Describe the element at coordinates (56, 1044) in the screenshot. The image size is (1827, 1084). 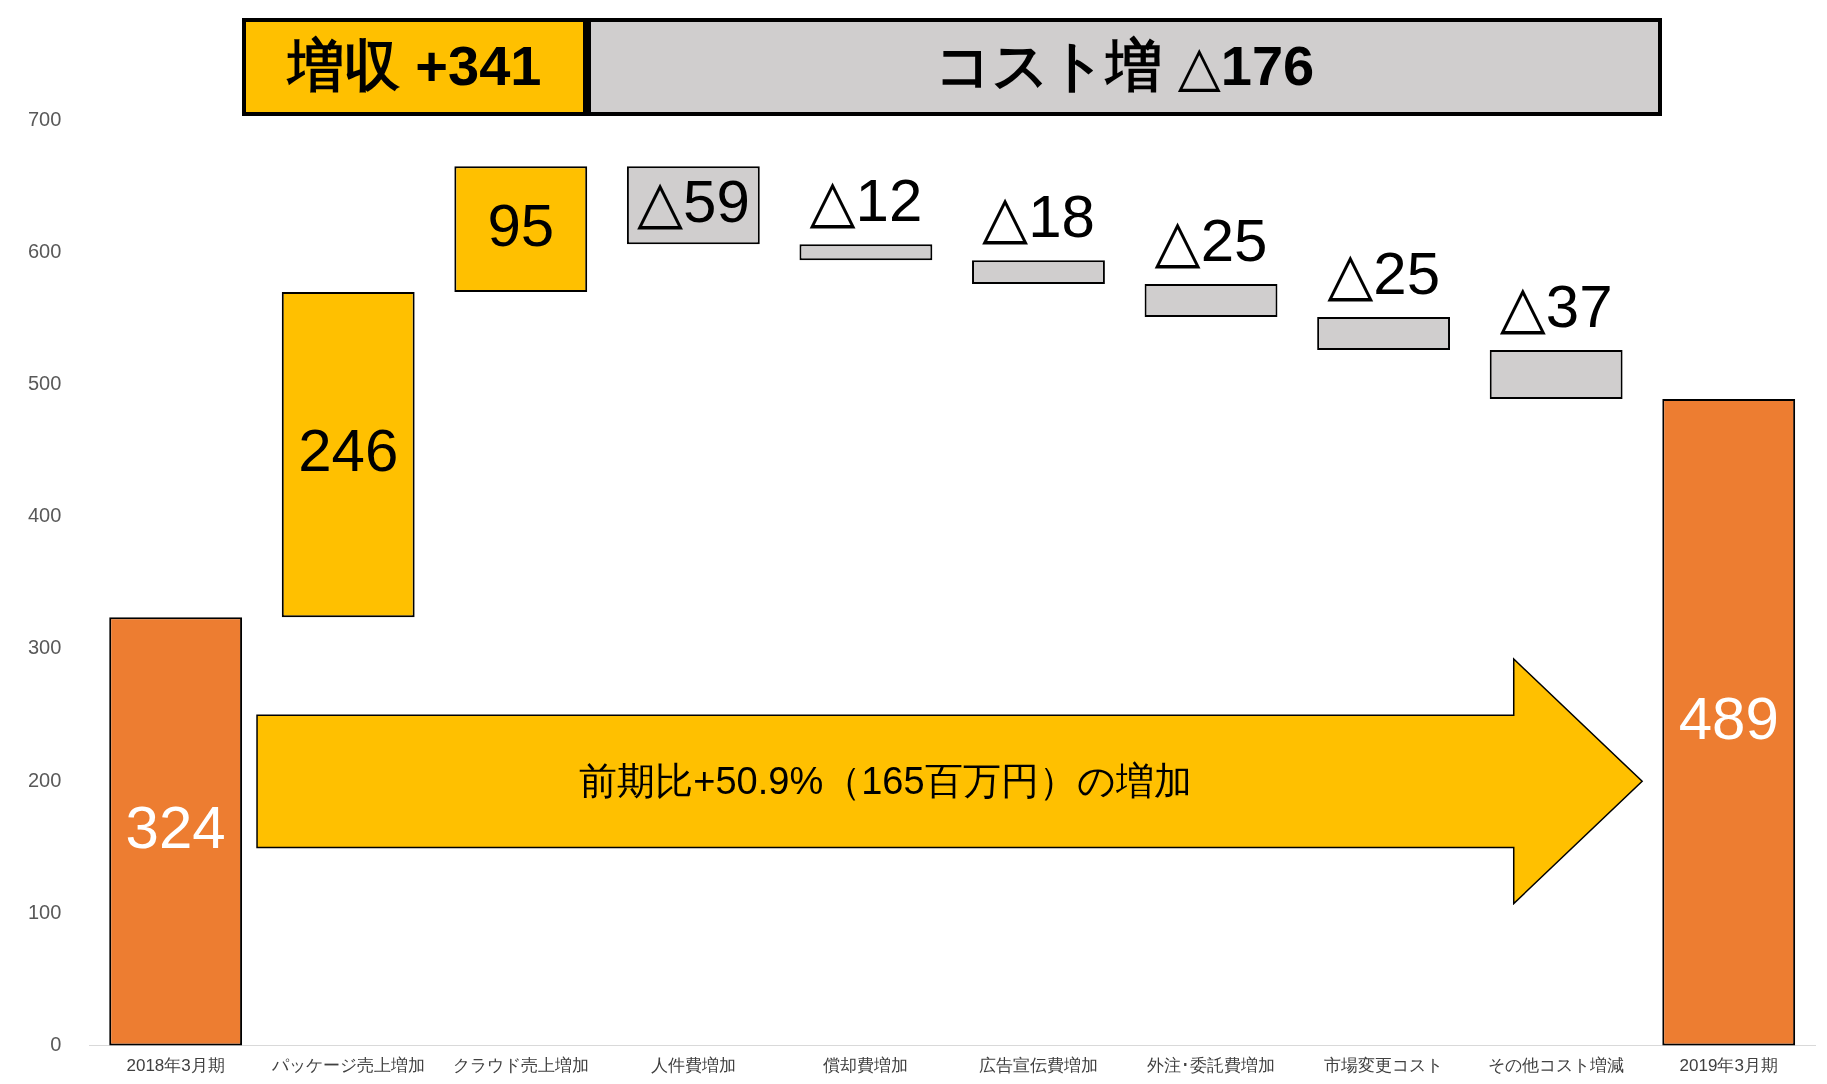
I see `y-tick-label: 0` at that location.